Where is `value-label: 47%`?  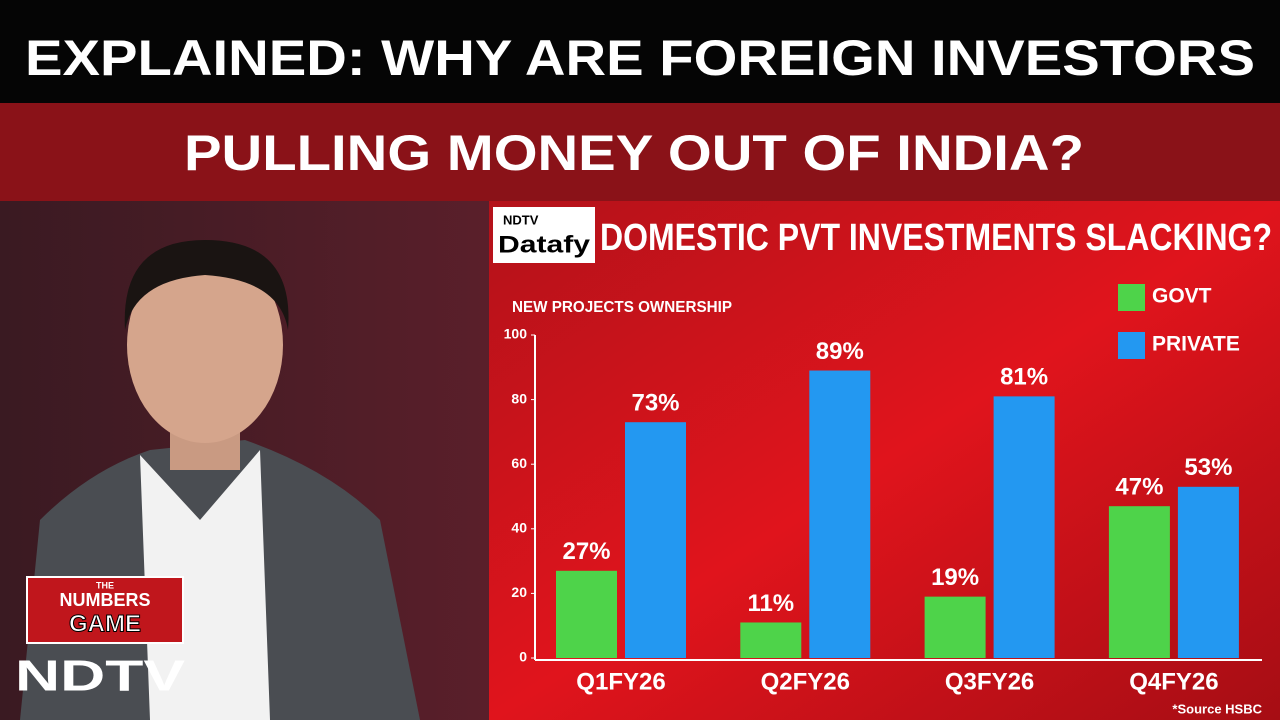
value-label: 47% is located at coordinates (1139, 487).